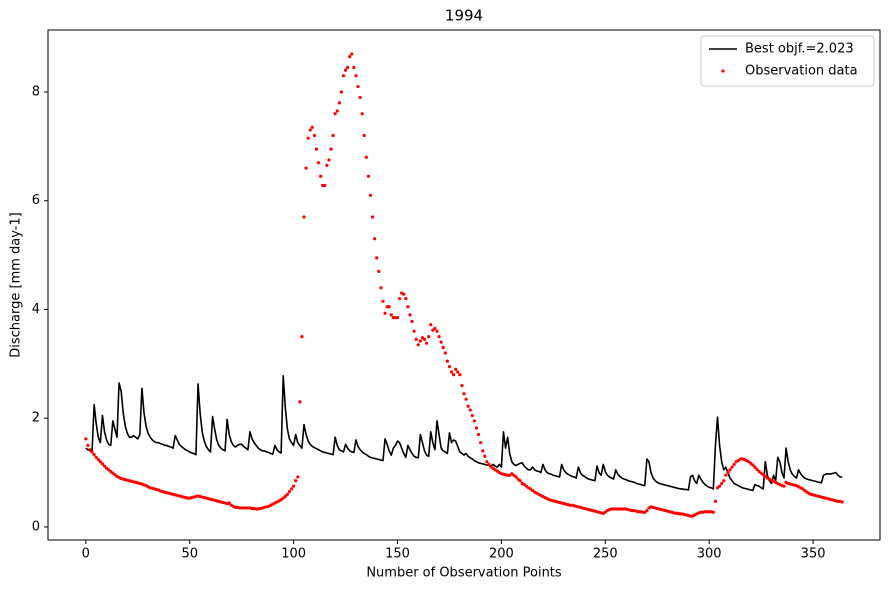 This screenshot has width=889, height=590. Describe the element at coordinates (36, 200) in the screenshot. I see `y-tick-label: 6` at that location.